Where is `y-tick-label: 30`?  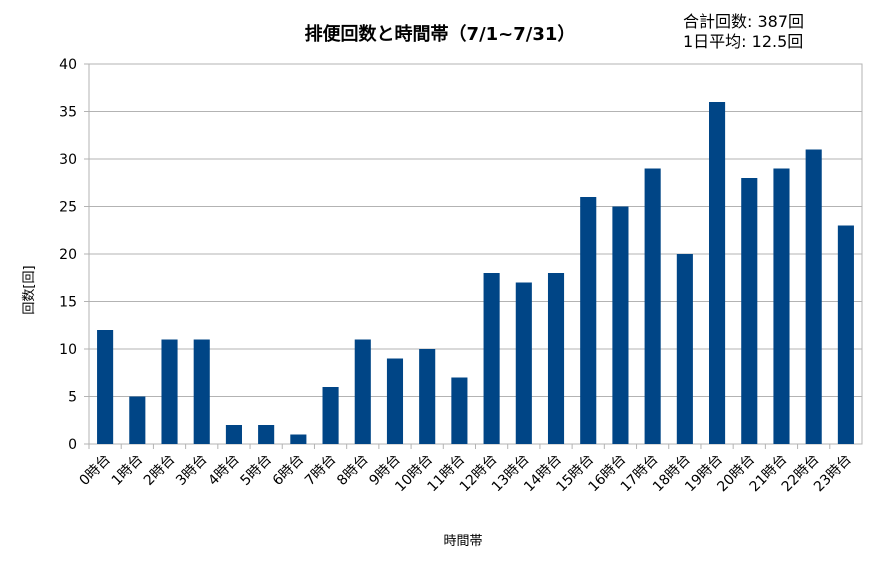 y-tick-label: 30 is located at coordinates (68, 160).